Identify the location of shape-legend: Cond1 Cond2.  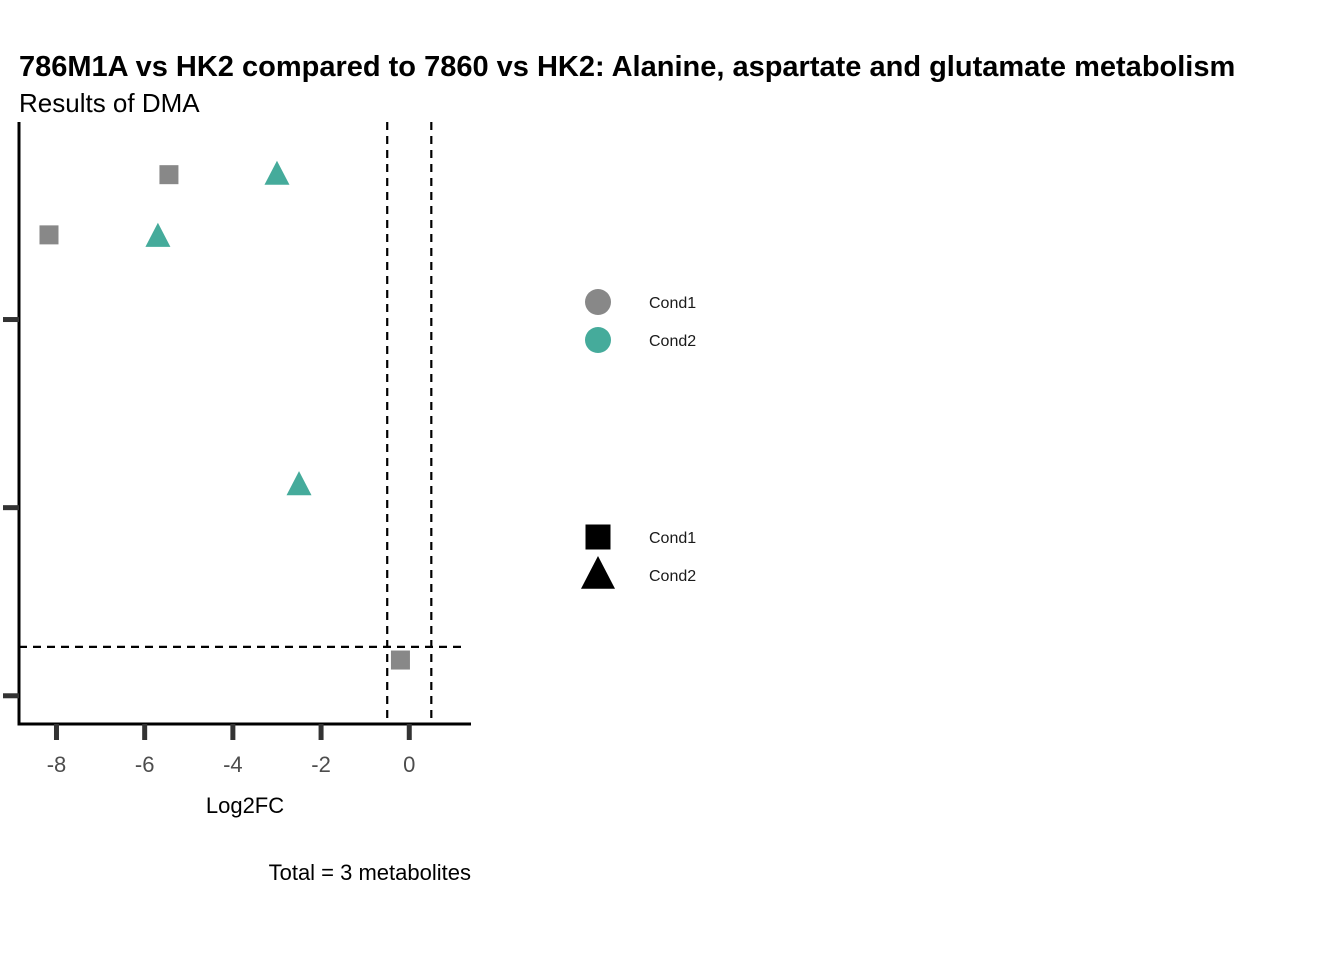
(638, 556).